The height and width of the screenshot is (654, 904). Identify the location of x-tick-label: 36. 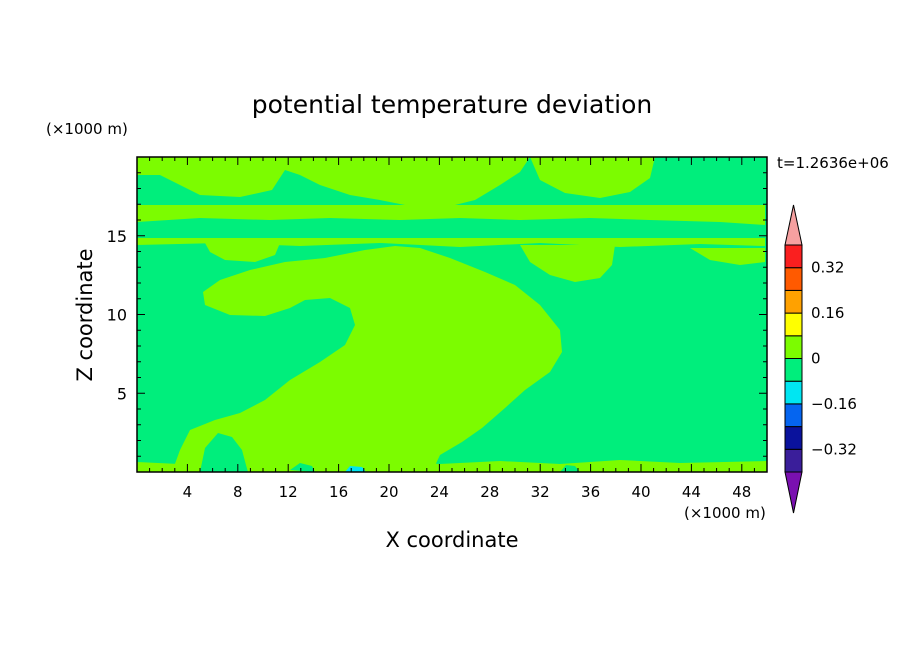
(590, 492).